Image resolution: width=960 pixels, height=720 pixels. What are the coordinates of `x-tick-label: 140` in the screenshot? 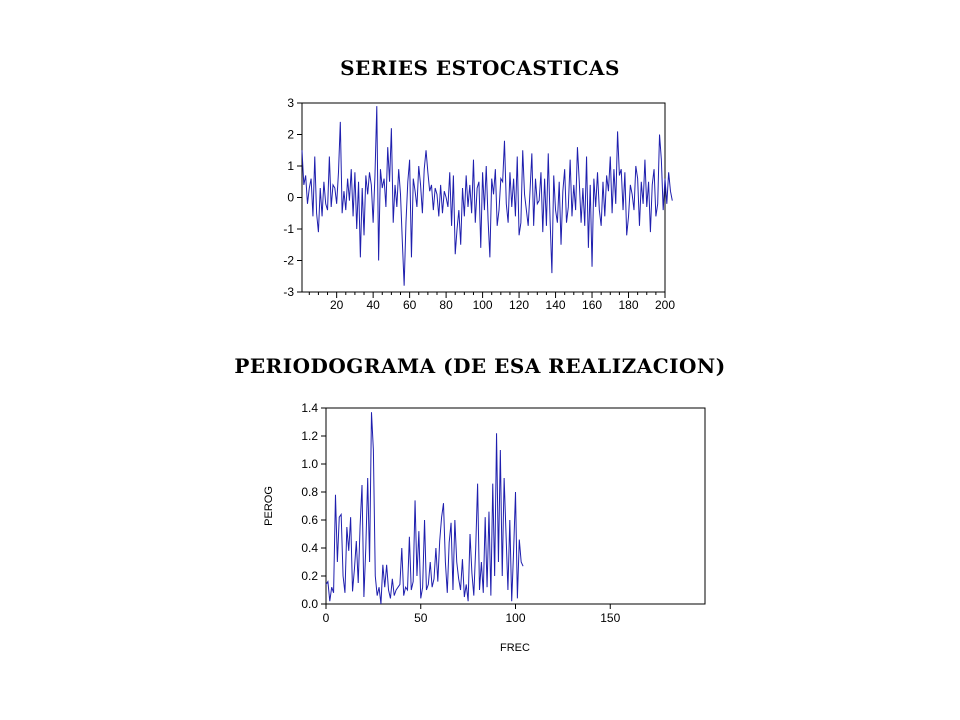 It's located at (556, 305).